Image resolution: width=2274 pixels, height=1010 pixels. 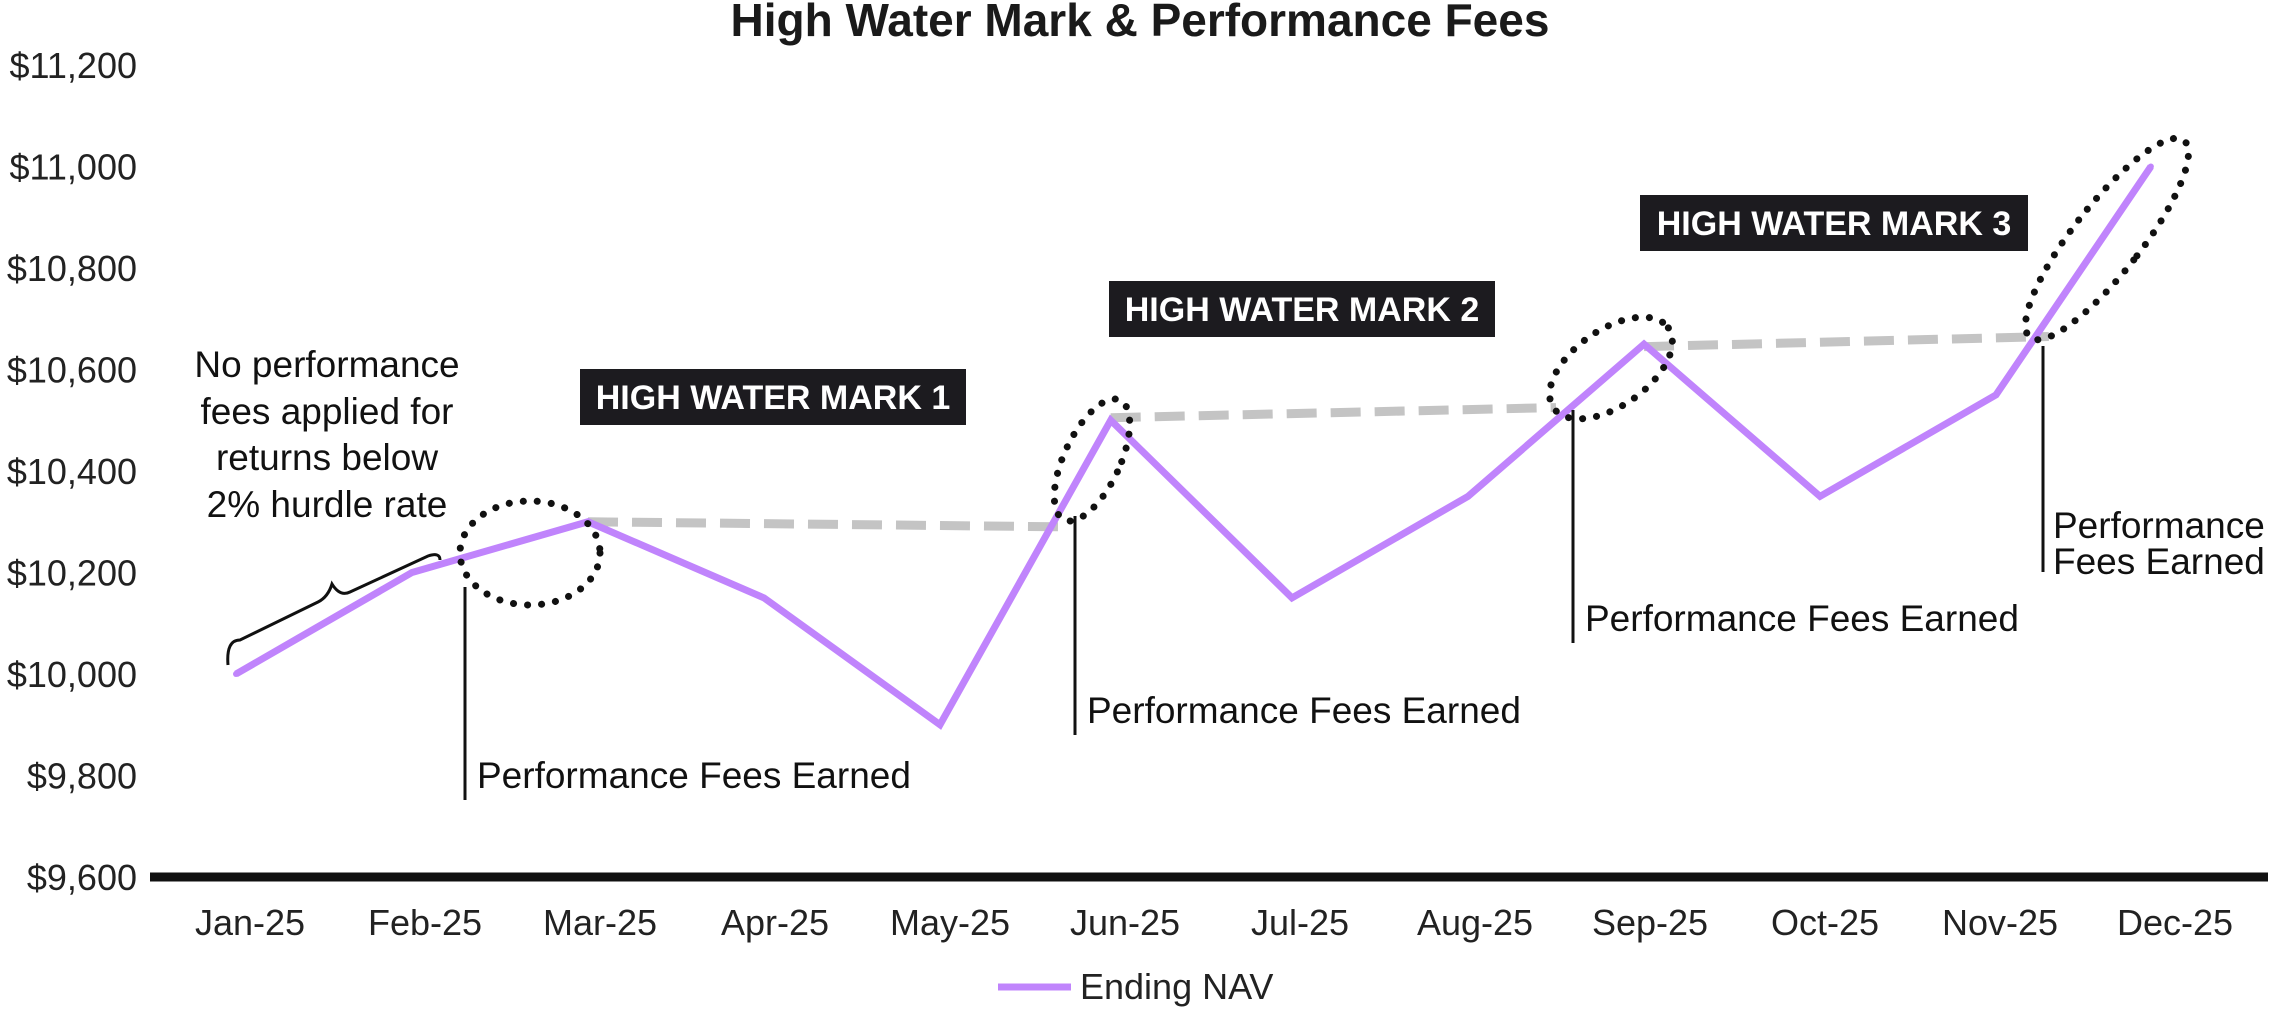 What do you see at coordinates (326, 364) in the screenshot?
I see `hurdle-note-line: No performance` at bounding box center [326, 364].